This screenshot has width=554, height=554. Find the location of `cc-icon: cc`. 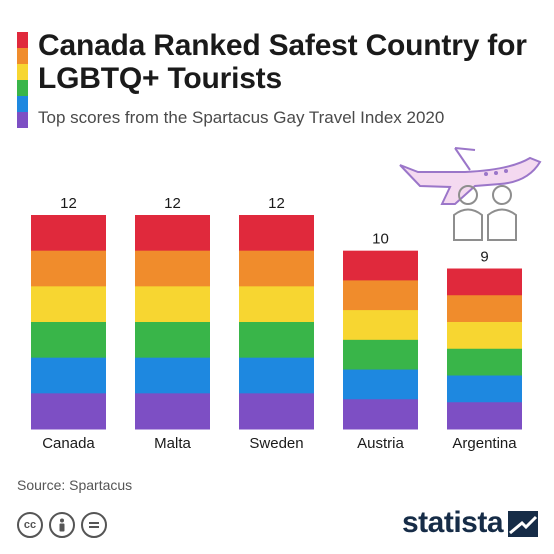

cc-icon: cc is located at coordinates (30, 525).